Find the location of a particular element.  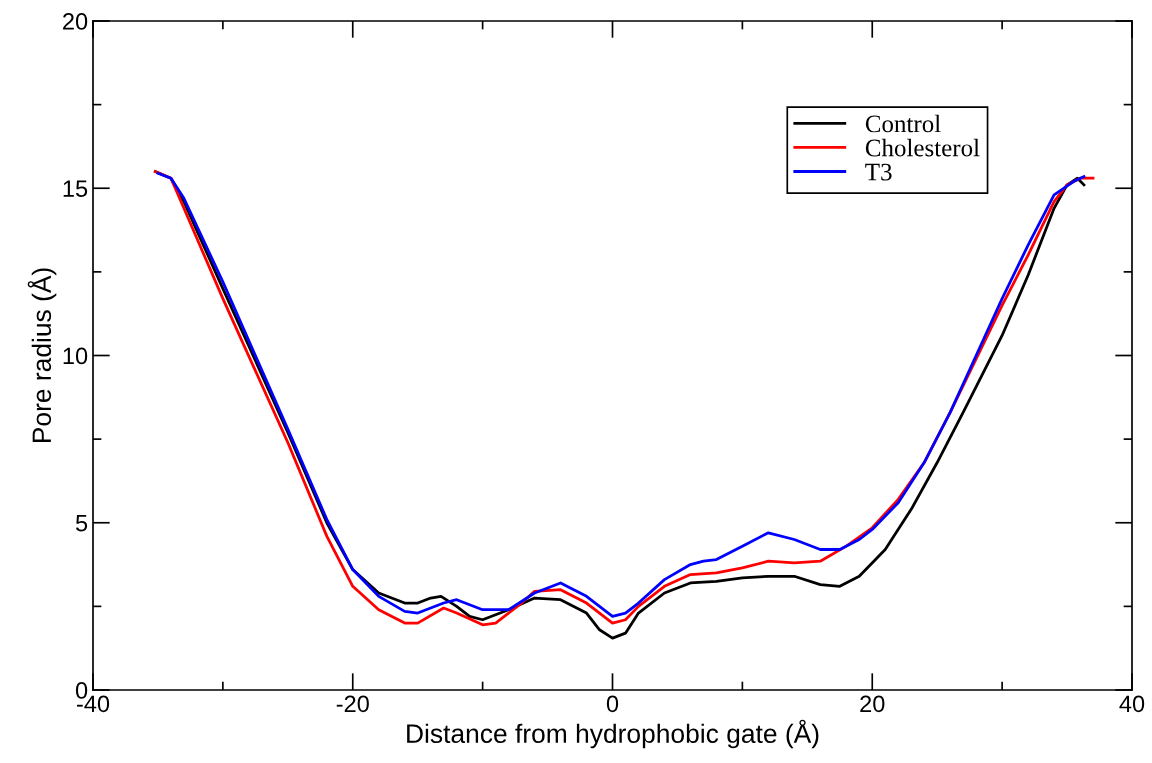

x-tick-label: 40 is located at coordinates (1132, 704).